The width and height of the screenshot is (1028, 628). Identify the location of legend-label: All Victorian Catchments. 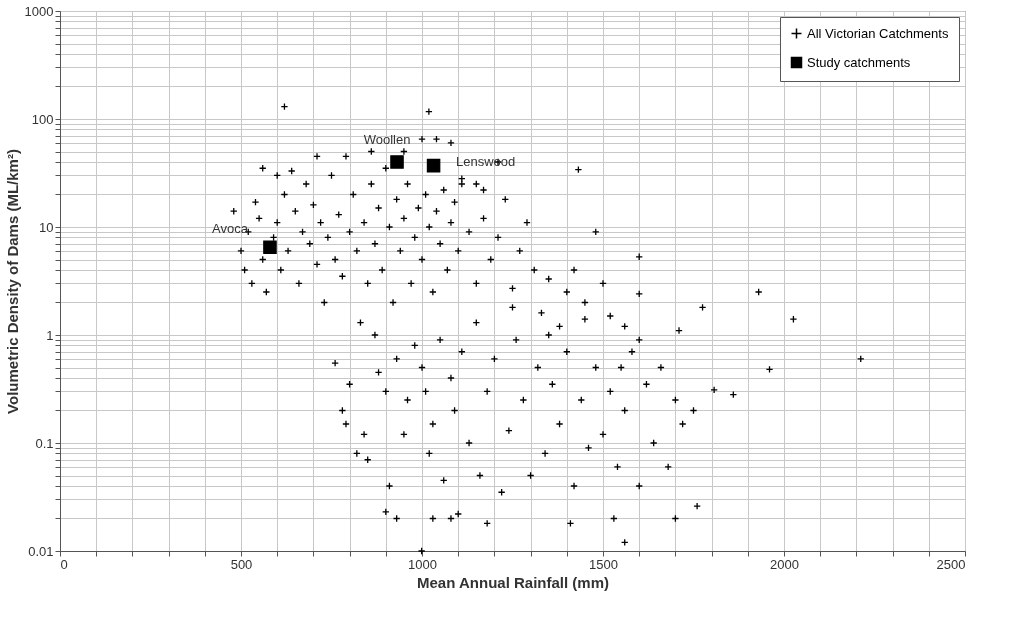
(878, 33).